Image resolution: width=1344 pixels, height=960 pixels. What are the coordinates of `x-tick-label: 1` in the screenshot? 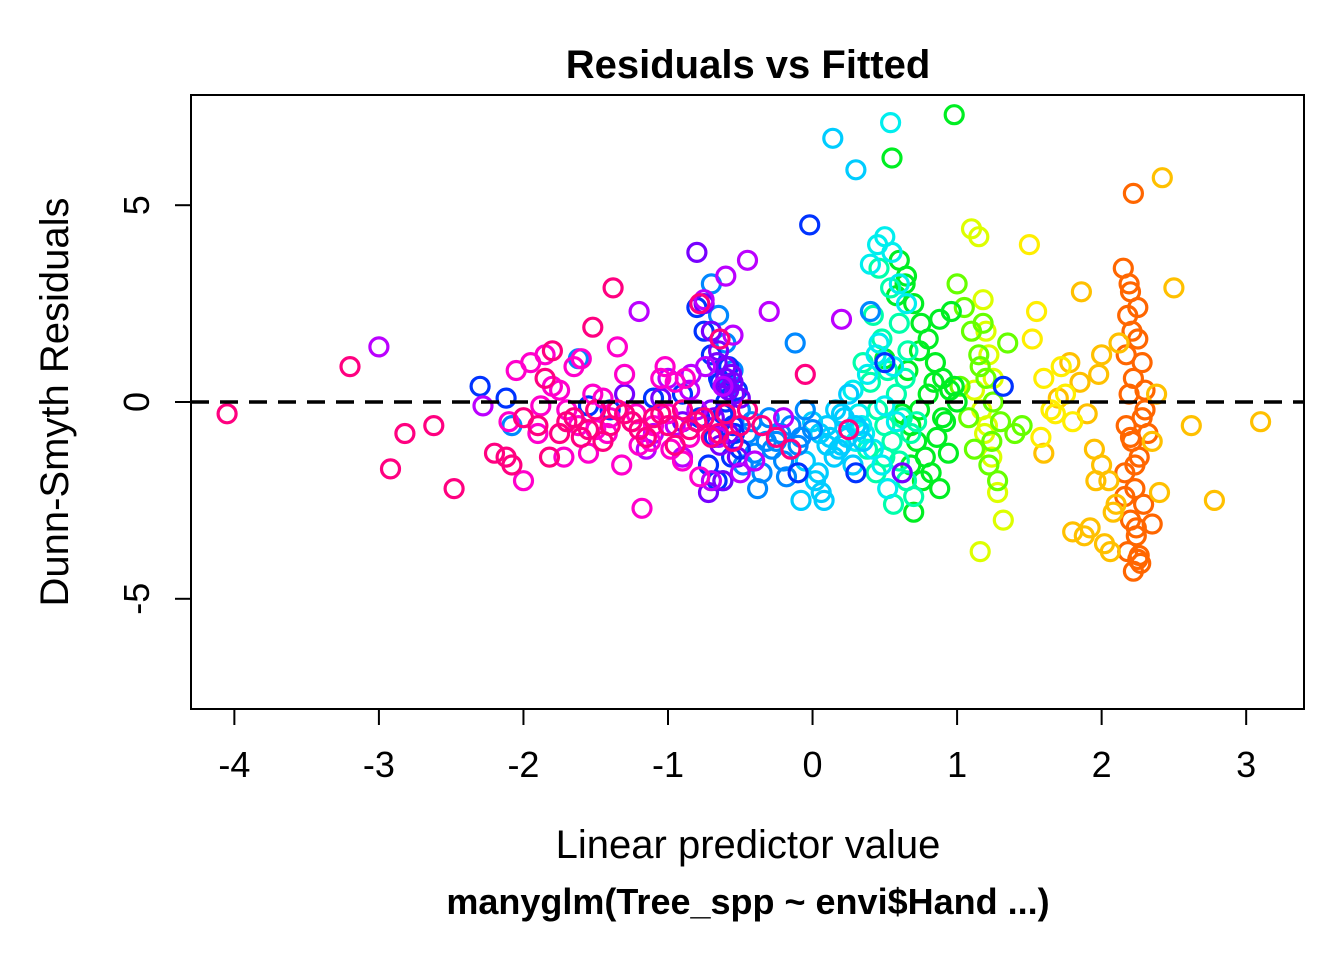 It's located at (957, 764).